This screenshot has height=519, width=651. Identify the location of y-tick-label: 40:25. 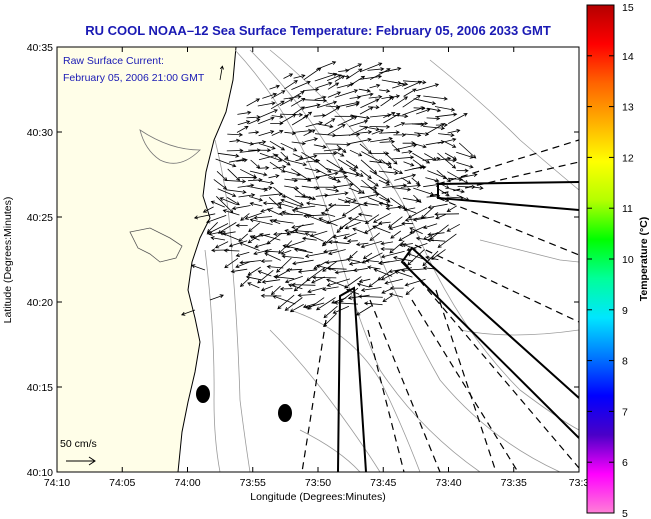
(40, 218).